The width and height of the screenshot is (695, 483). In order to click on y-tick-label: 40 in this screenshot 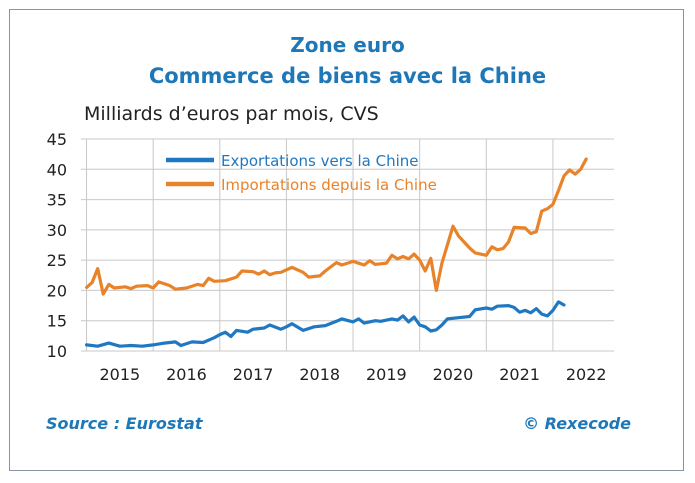, I will do `click(57, 169)`.